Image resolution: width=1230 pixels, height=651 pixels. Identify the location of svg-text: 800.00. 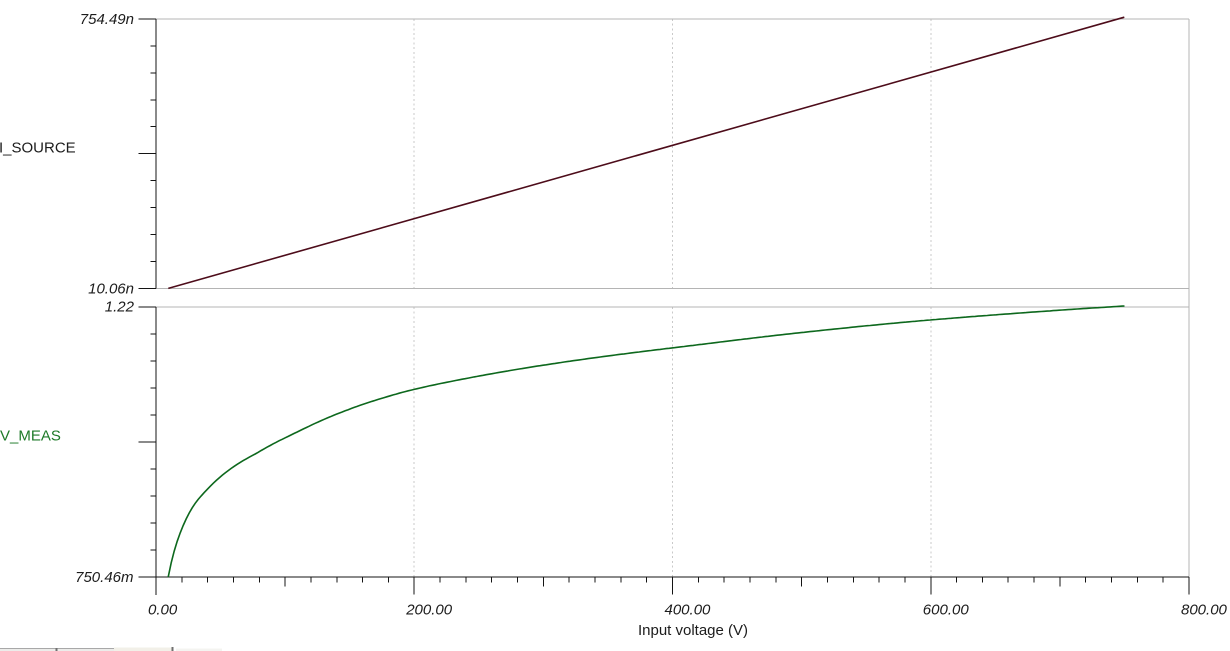
(1204, 610).